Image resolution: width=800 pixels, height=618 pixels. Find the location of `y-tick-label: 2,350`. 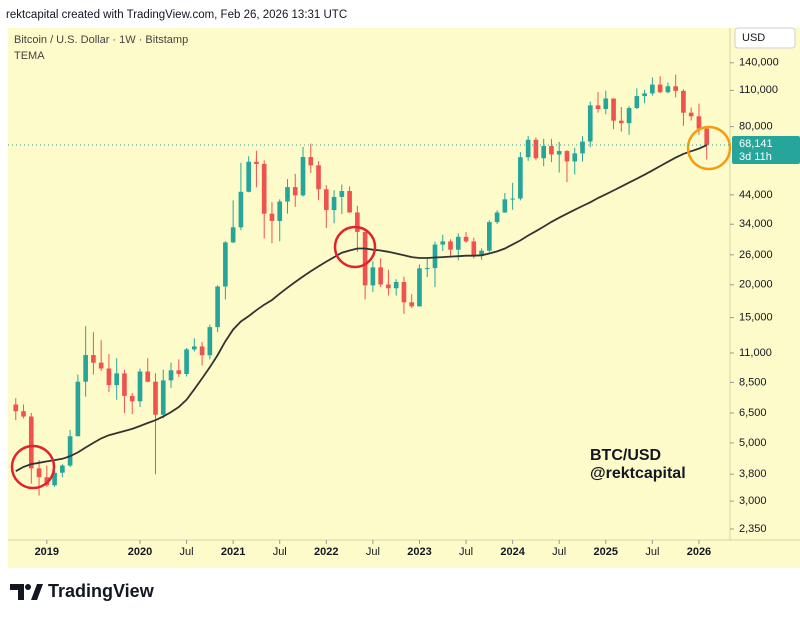

y-tick-label: 2,350 is located at coordinates (753, 529).